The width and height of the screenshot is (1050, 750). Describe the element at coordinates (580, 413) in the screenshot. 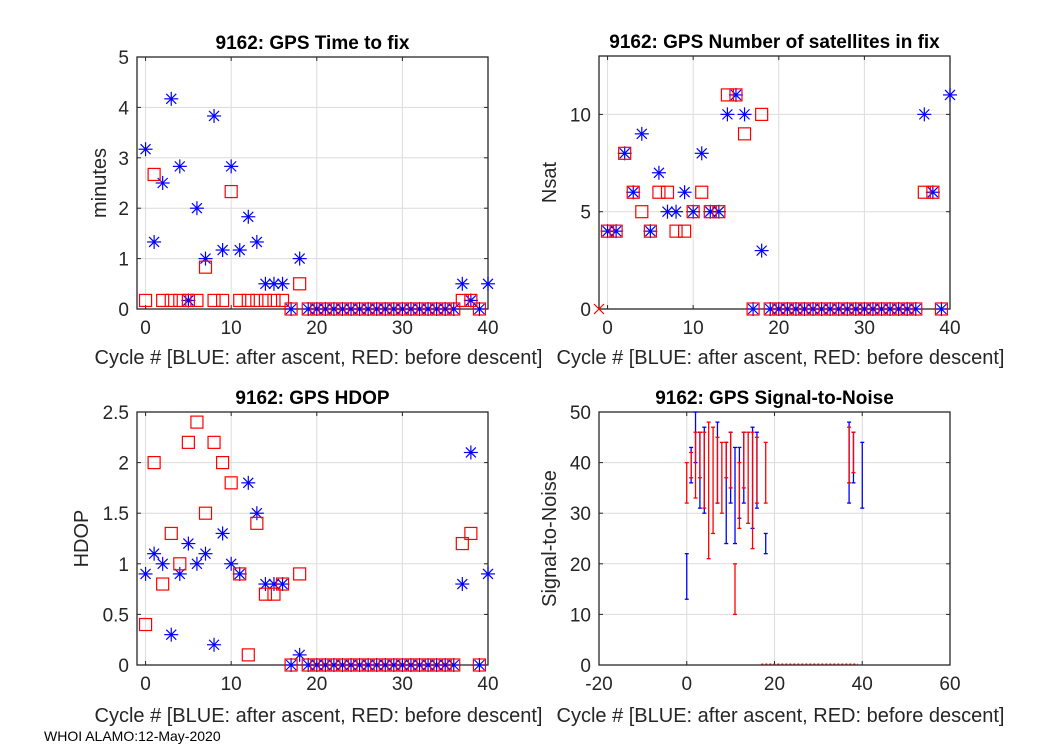

I see `y-tick-label: 50` at that location.